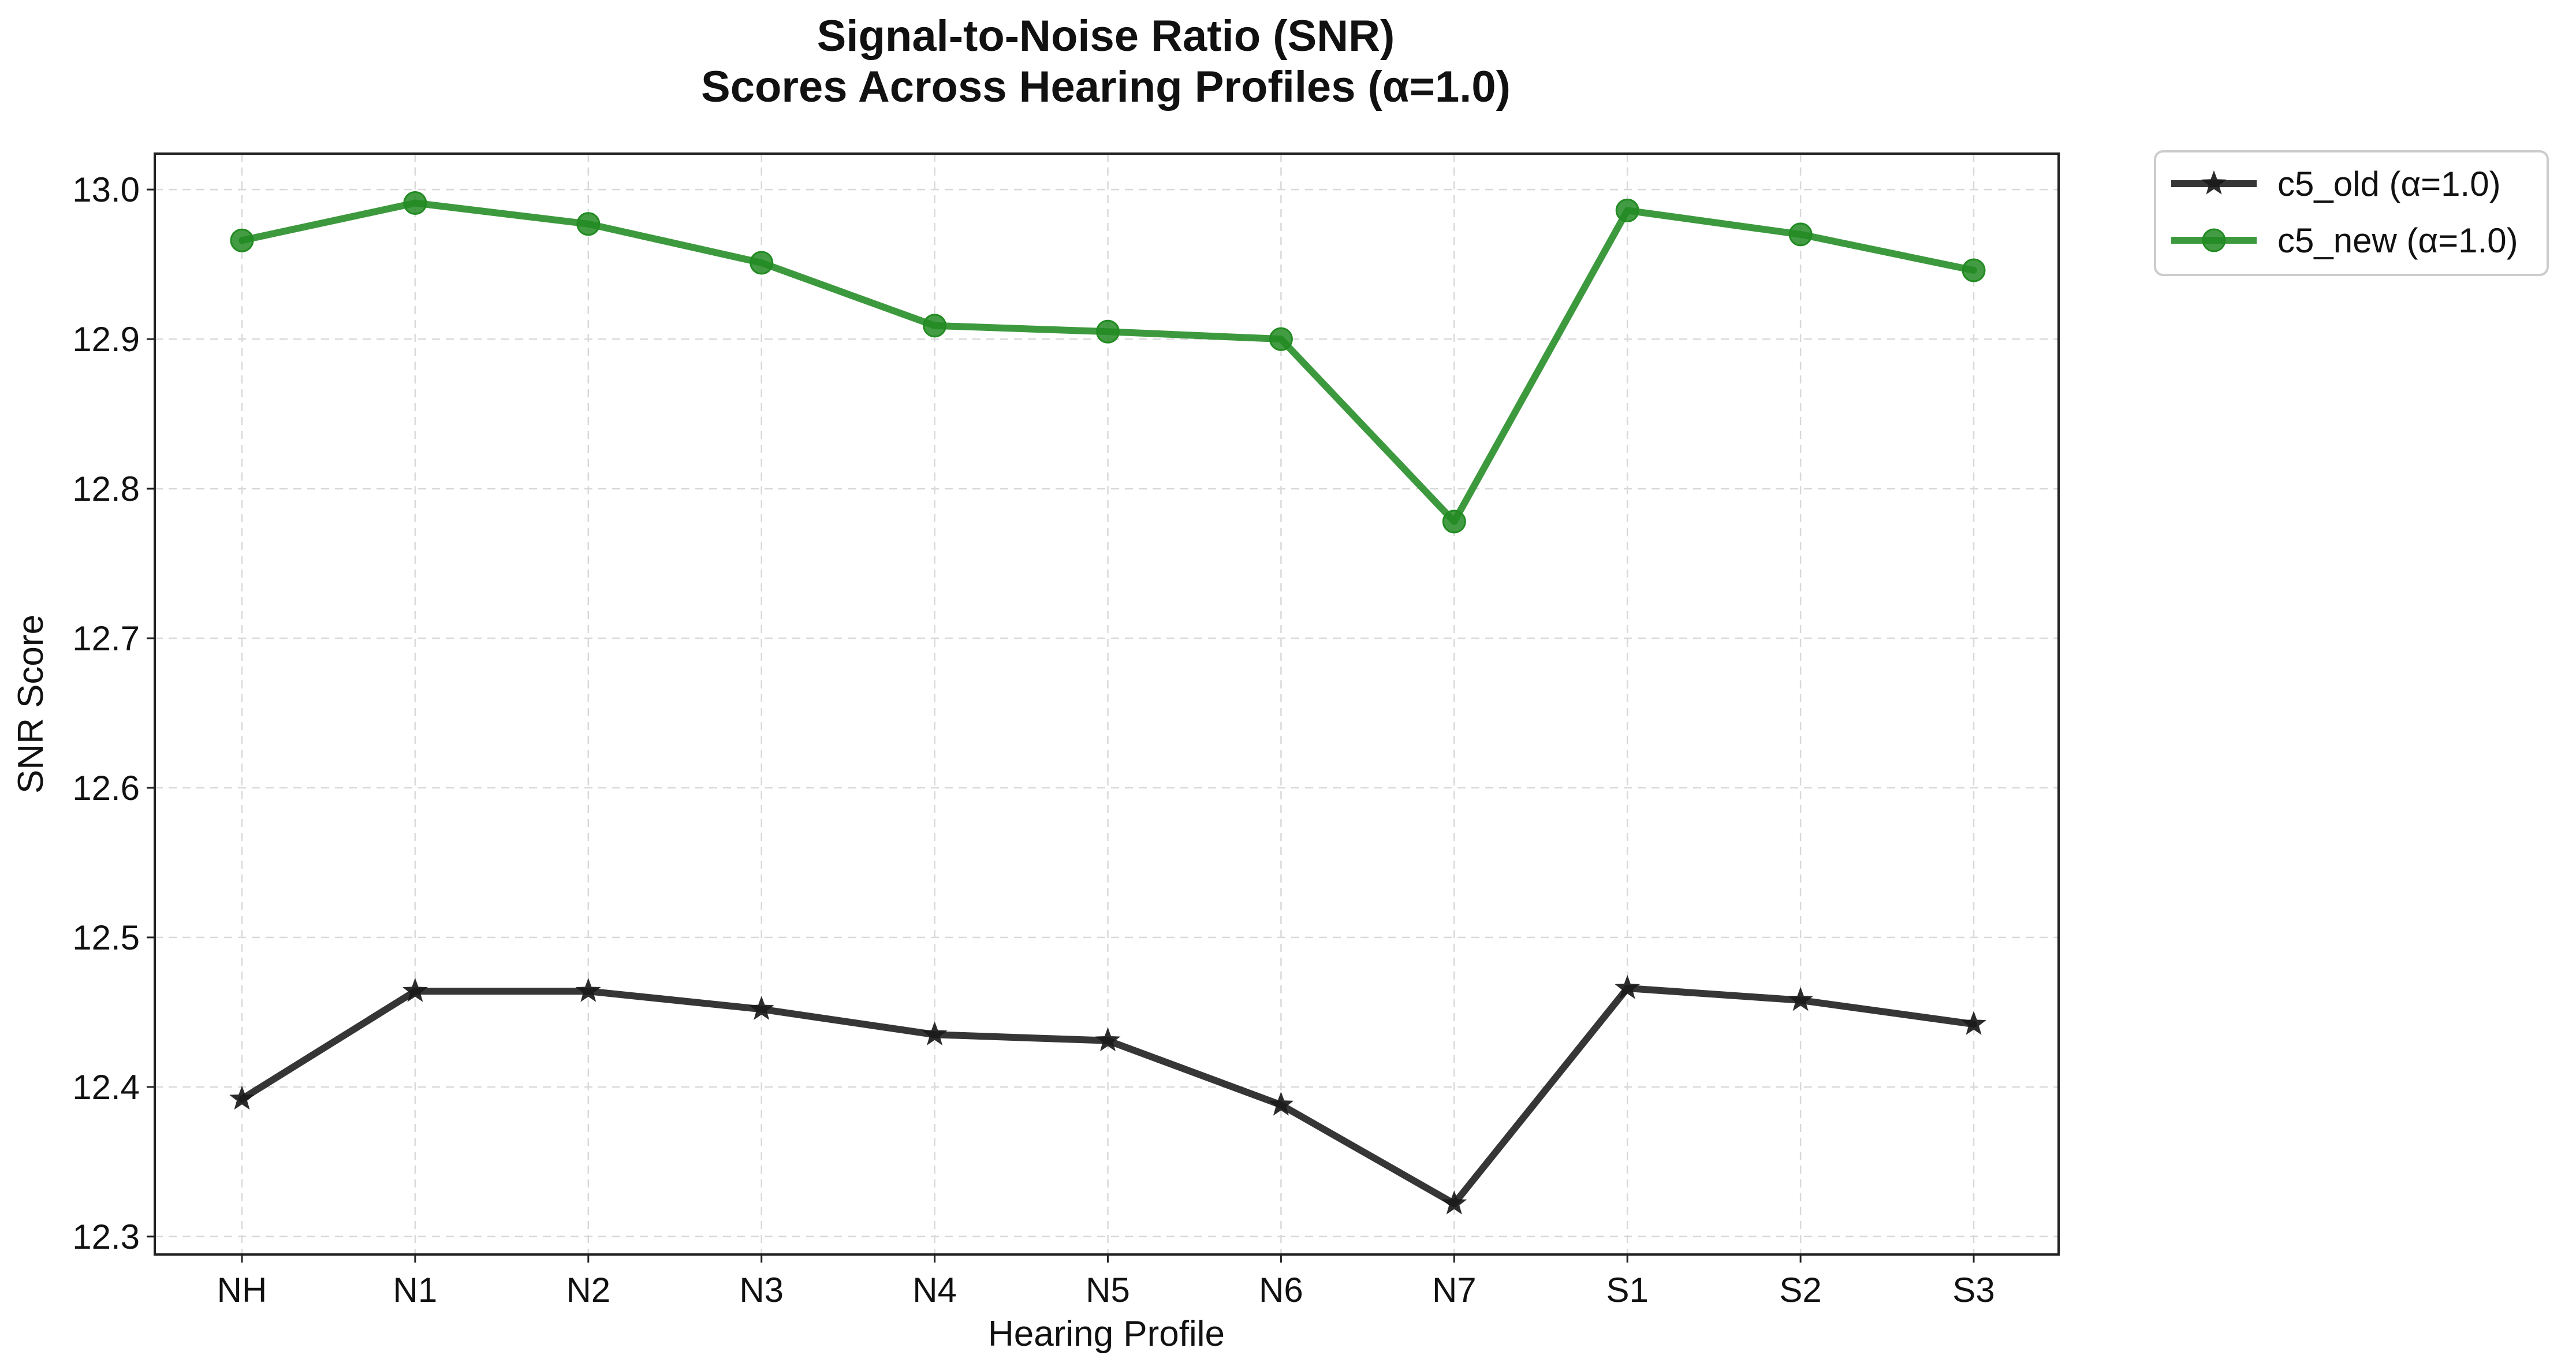 The height and width of the screenshot is (1370, 2576). Describe the element at coordinates (106, 339) in the screenshot. I see `y-tick-label: 12.9` at that location.